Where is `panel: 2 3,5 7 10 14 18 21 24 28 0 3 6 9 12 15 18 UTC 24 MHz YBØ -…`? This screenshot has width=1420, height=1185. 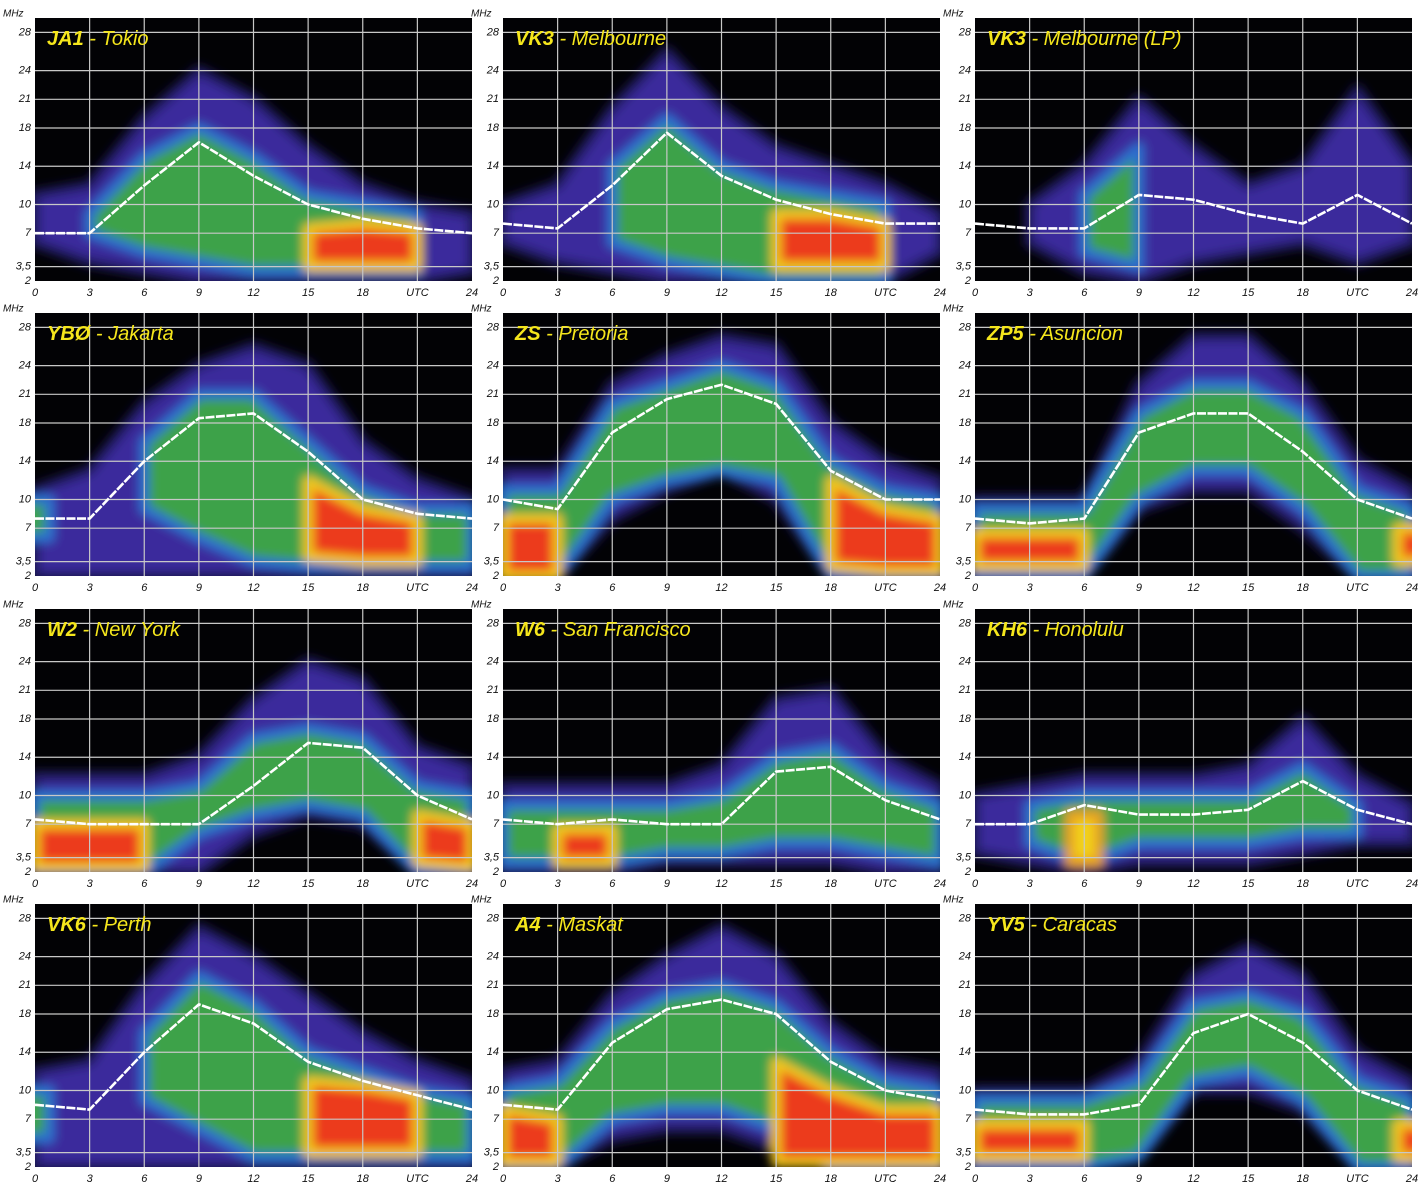
panel: 2 3,5 7 10 14 18 21 24 28 0 3 6 9 12 15 18 UTC 24 MHz YBØ -… is located at coordinates (240, 449).